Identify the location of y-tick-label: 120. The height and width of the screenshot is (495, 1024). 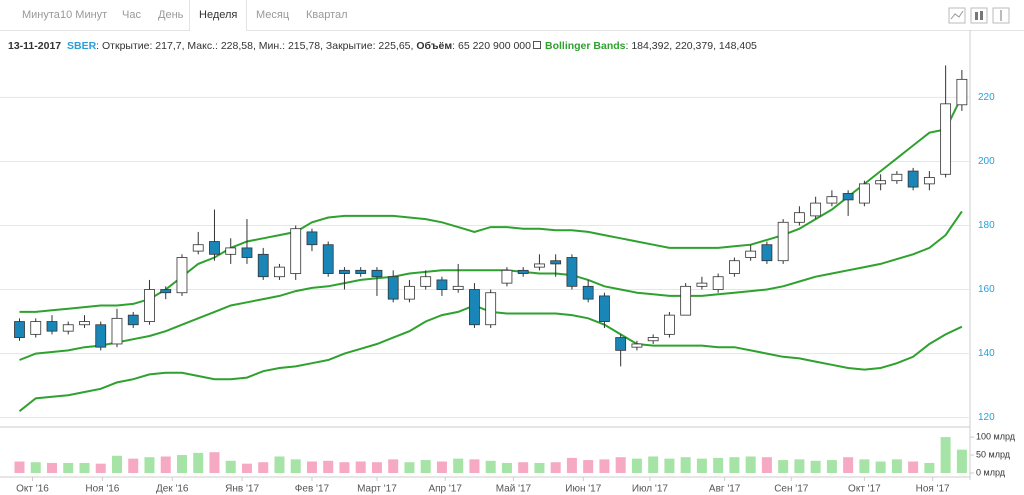
(986, 417).